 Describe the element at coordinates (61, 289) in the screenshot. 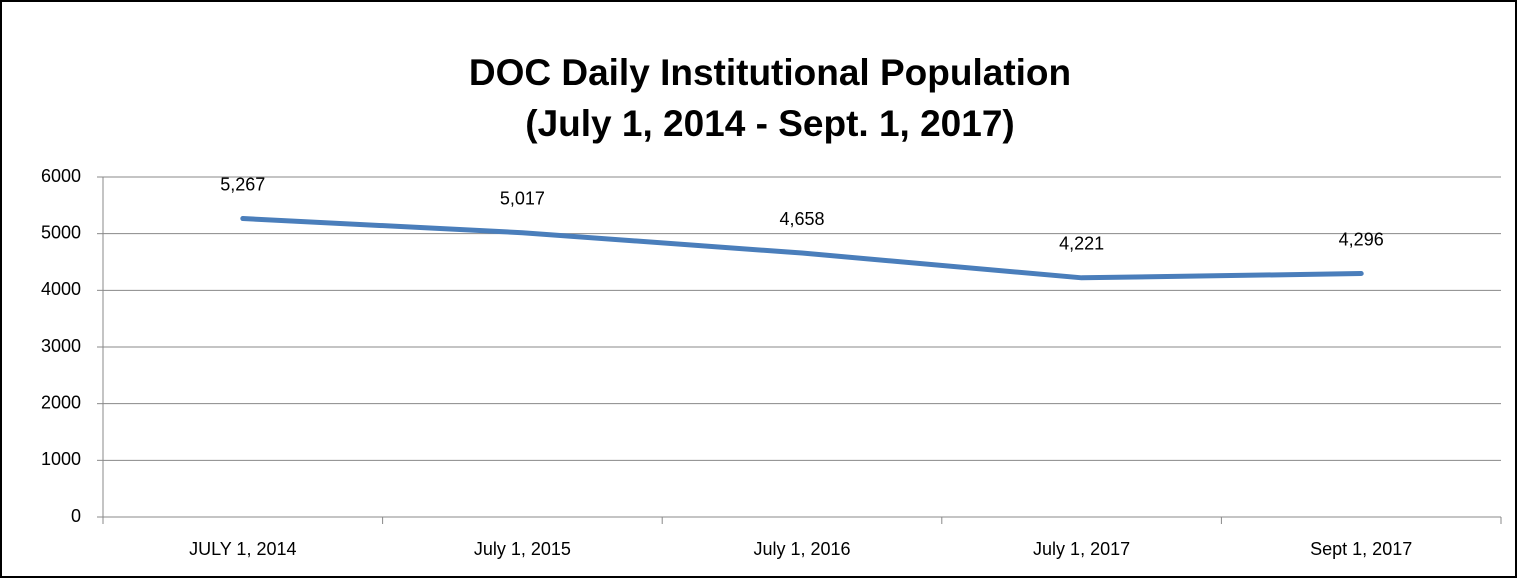

I see `y-tick-label: 4000` at that location.